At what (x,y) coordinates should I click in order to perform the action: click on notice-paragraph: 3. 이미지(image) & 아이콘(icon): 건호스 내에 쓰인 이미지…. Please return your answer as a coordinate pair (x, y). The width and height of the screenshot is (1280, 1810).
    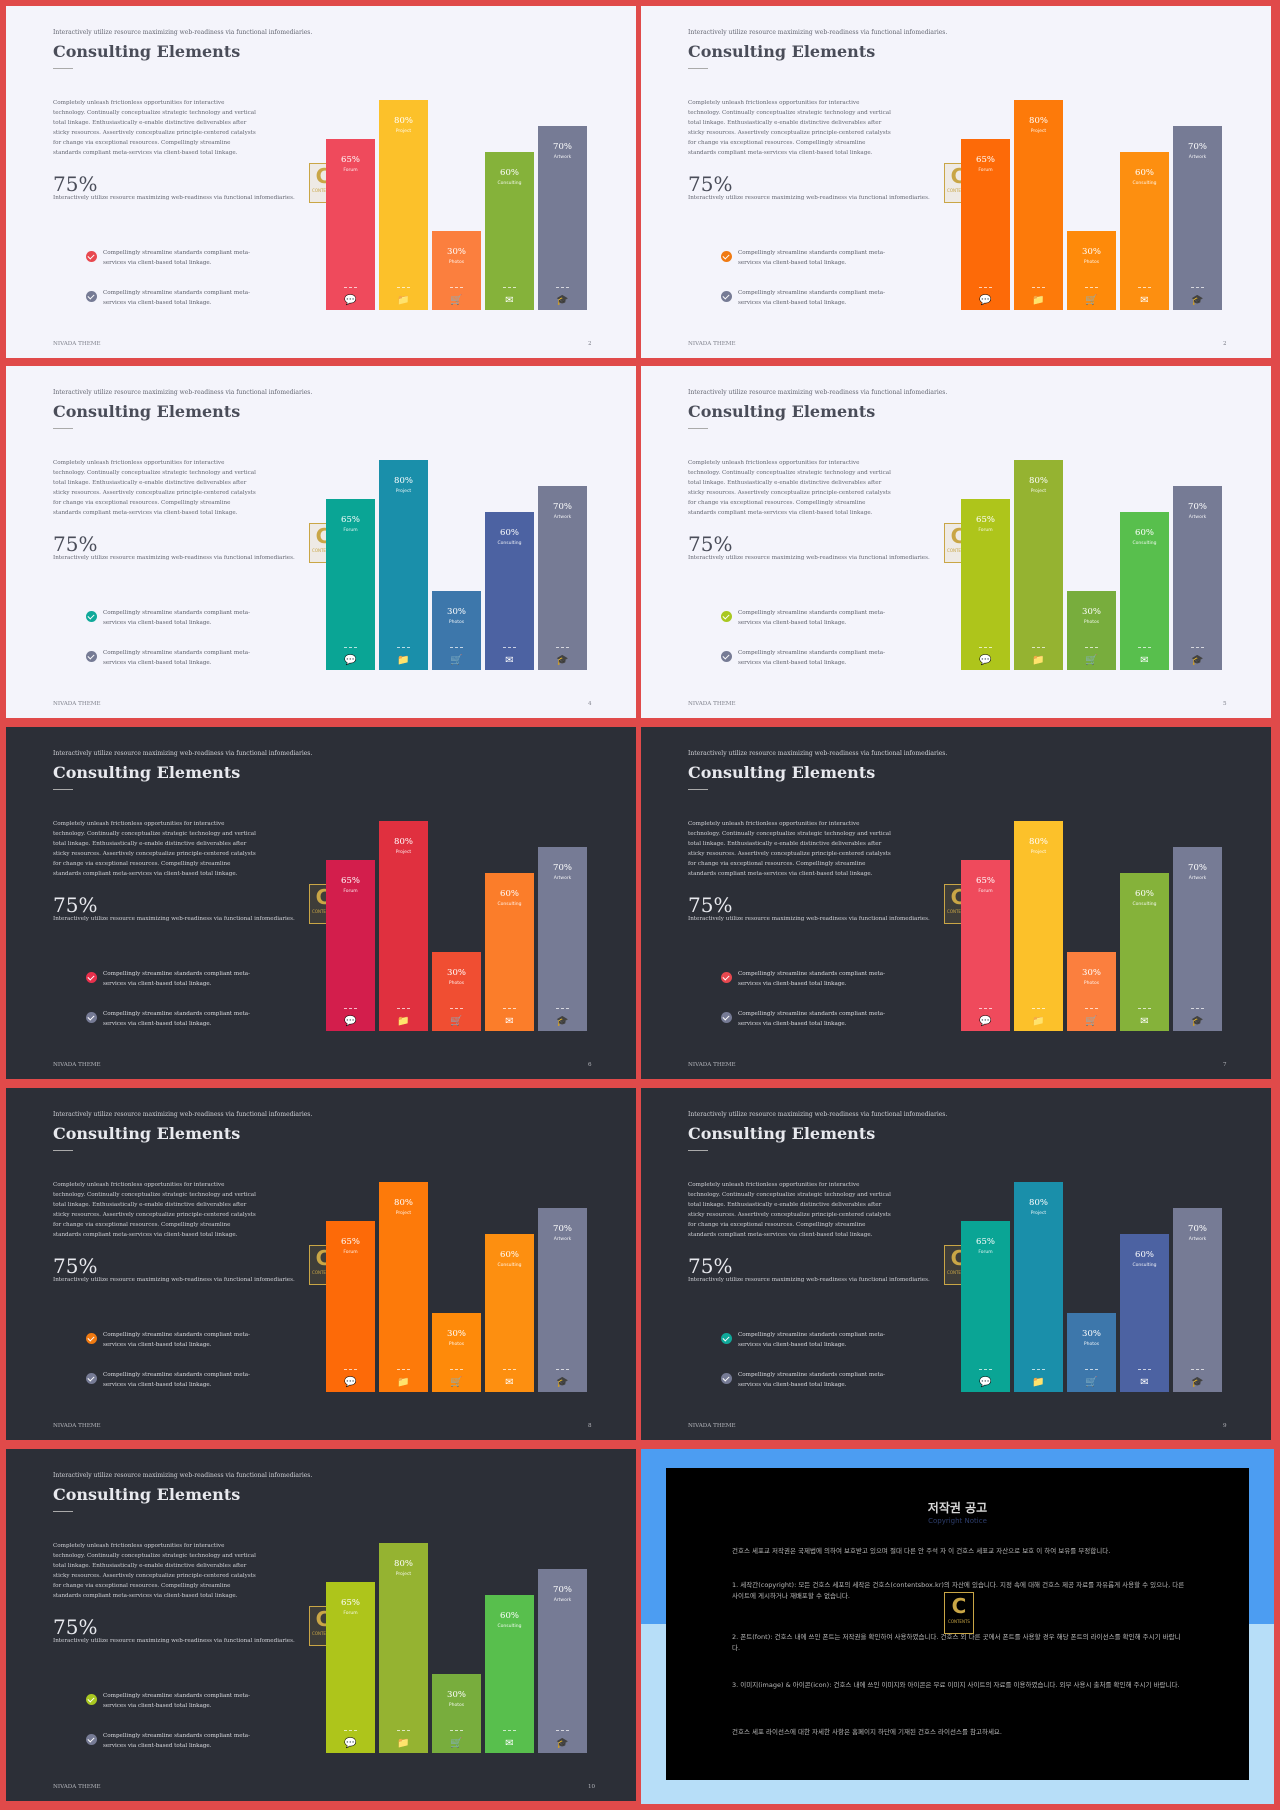
    Looking at the image, I should click on (956, 1685).